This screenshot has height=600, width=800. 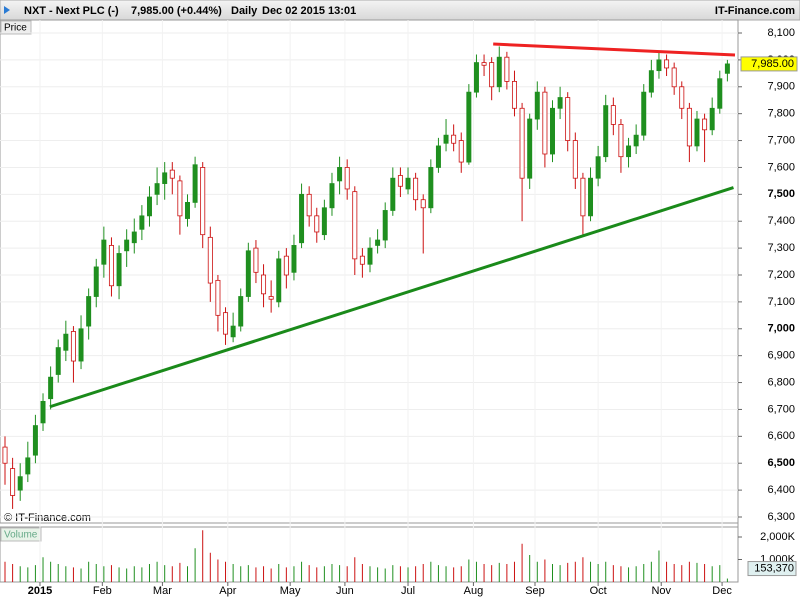 What do you see at coordinates (781, 356) in the screenshot?
I see `y-tick-label: 6,900` at bounding box center [781, 356].